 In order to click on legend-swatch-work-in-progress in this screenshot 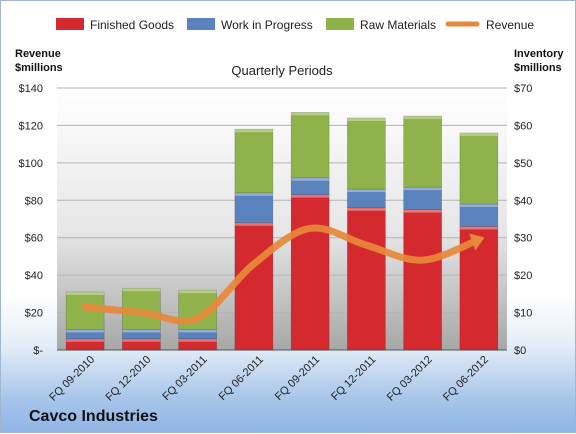, I will do `click(201, 24)`.